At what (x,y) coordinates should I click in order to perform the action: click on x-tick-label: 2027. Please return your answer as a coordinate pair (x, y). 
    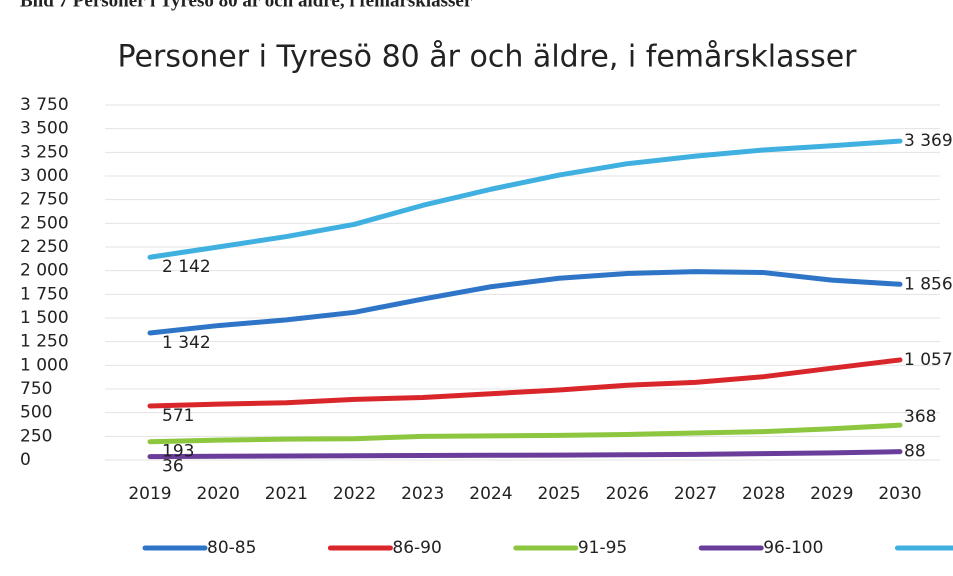
    Looking at the image, I should click on (695, 494).